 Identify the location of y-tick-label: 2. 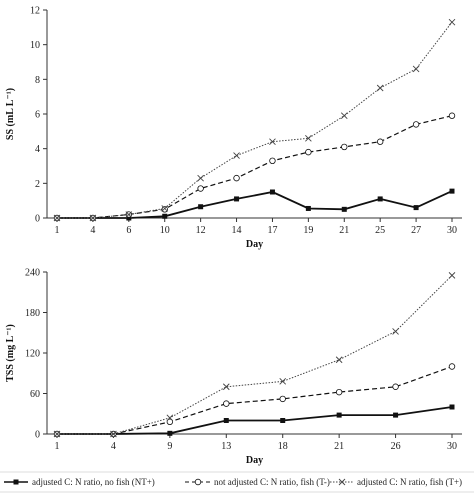
(37, 184).